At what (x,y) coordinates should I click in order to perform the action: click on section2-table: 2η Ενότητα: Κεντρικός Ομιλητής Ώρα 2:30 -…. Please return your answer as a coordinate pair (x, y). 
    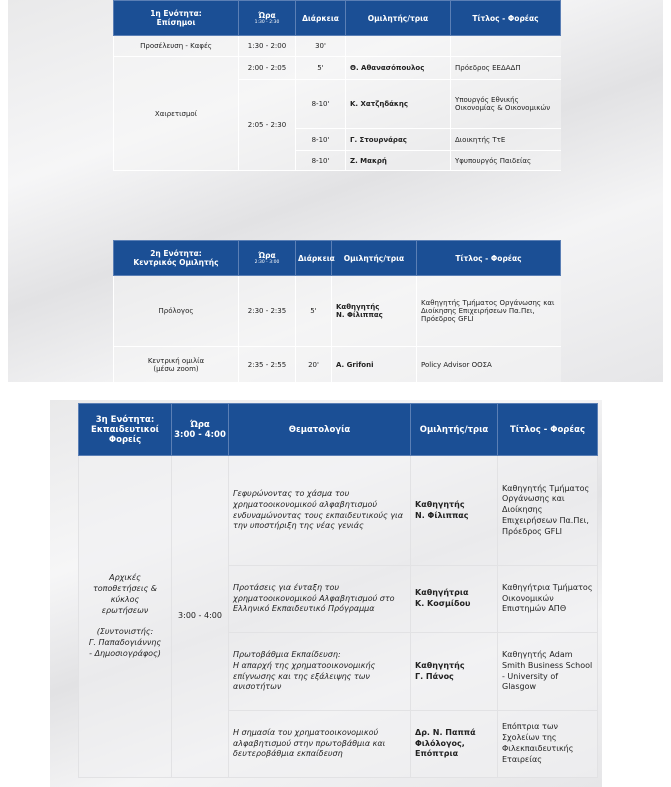
    Looking at the image, I should click on (337, 311).